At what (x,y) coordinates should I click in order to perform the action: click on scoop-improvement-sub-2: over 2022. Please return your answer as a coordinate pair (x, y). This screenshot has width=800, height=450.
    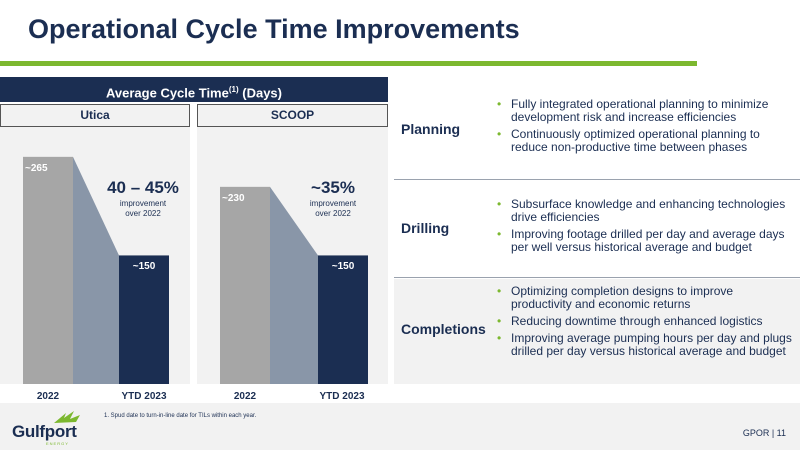
    Looking at the image, I should click on (333, 213).